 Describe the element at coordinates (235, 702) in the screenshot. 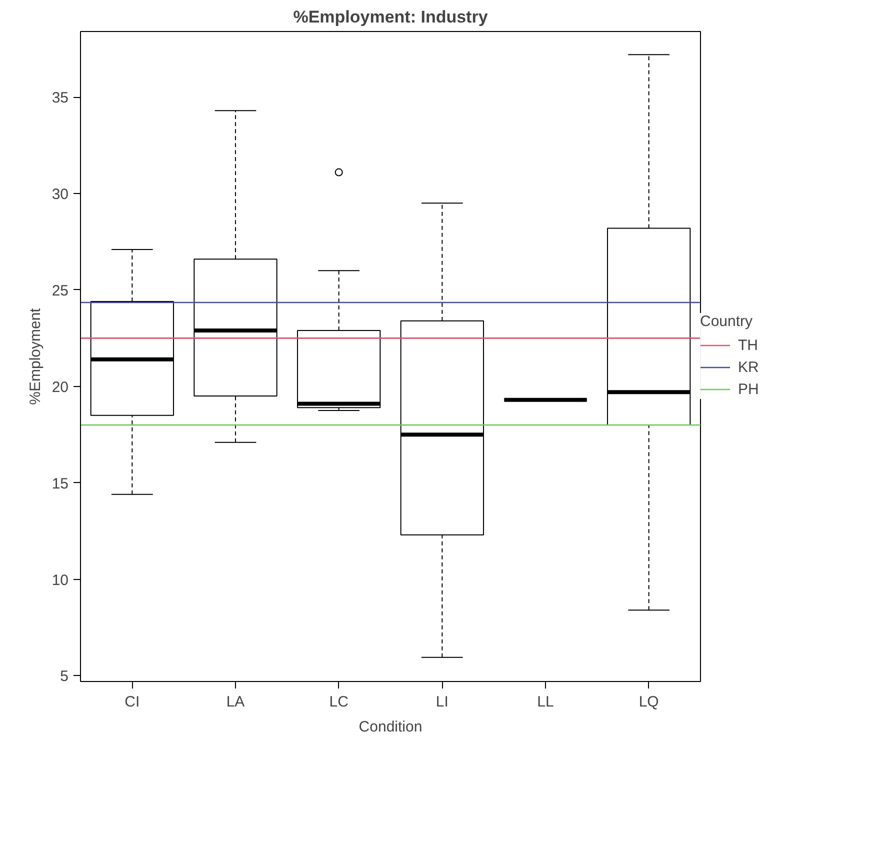

I see `x-tick-label: LA` at that location.